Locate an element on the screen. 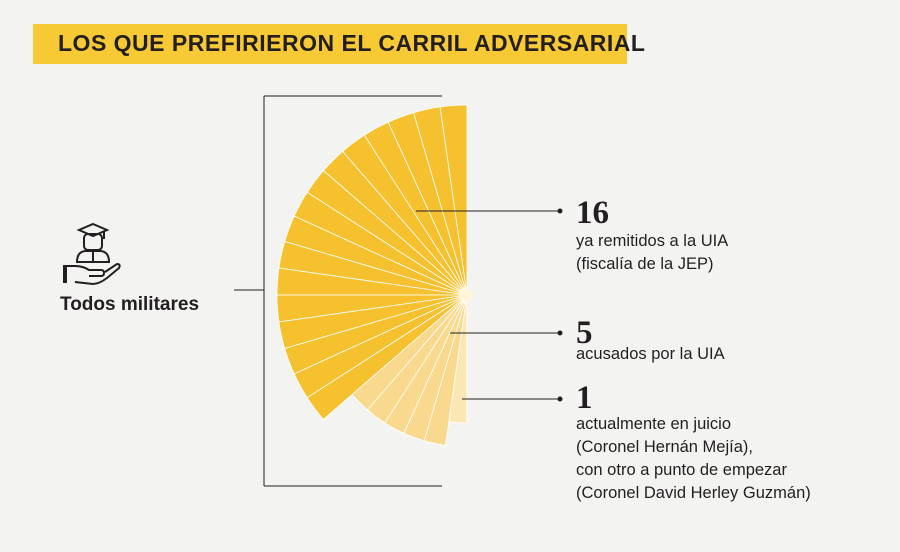  subject-label: Todos militares is located at coordinates (130, 304).